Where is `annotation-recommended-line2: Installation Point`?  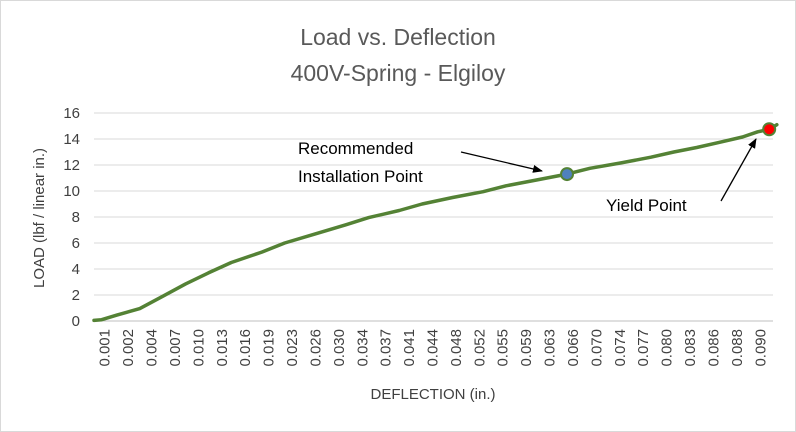 annotation-recommended-line2: Installation Point is located at coordinates (360, 176).